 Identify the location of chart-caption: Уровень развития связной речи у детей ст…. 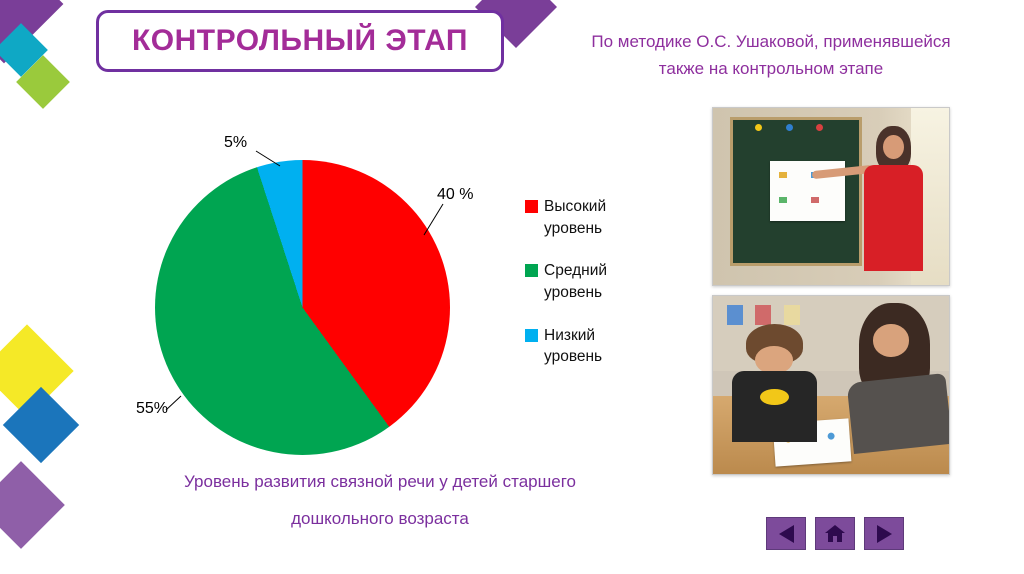
(380, 500).